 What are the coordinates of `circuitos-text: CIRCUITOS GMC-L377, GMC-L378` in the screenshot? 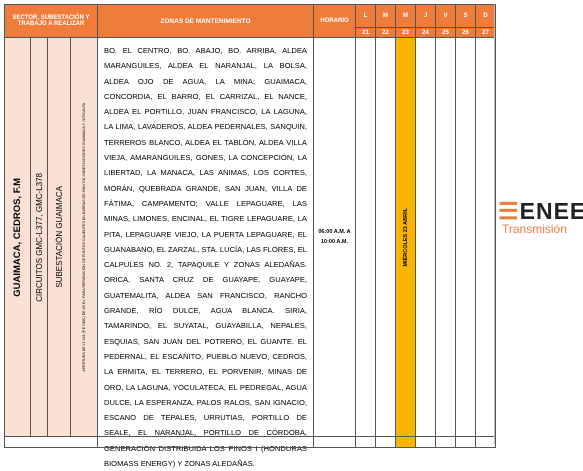 It's located at (39, 237).